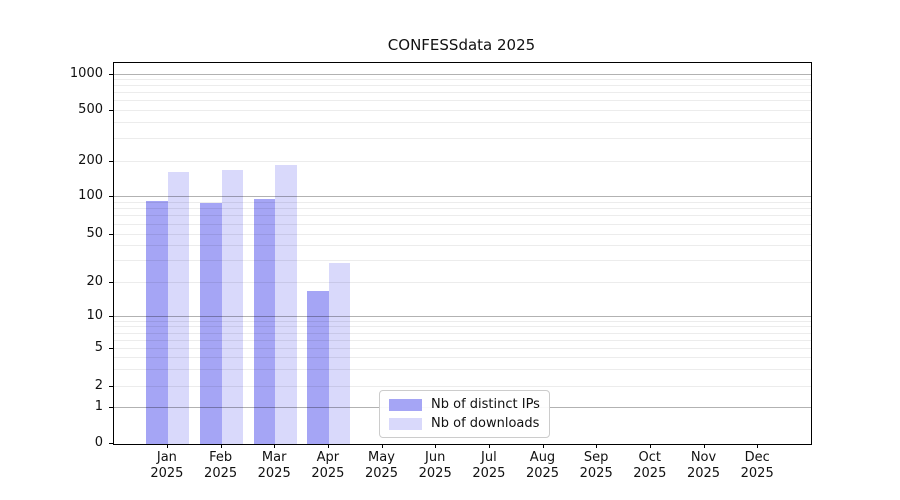  I want to click on x-tick-label: Dec 2025, so click(757, 465).